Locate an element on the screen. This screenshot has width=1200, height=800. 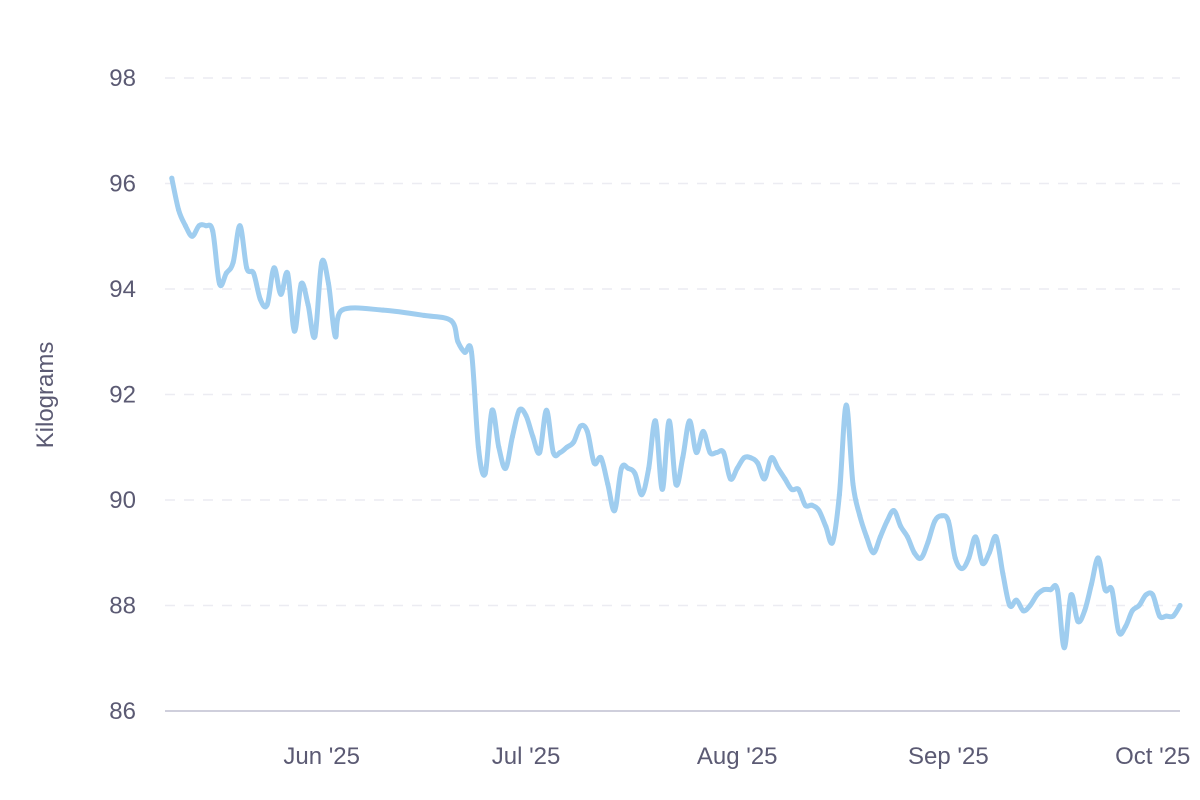
y-tick-label: 92 is located at coordinates (122, 395).